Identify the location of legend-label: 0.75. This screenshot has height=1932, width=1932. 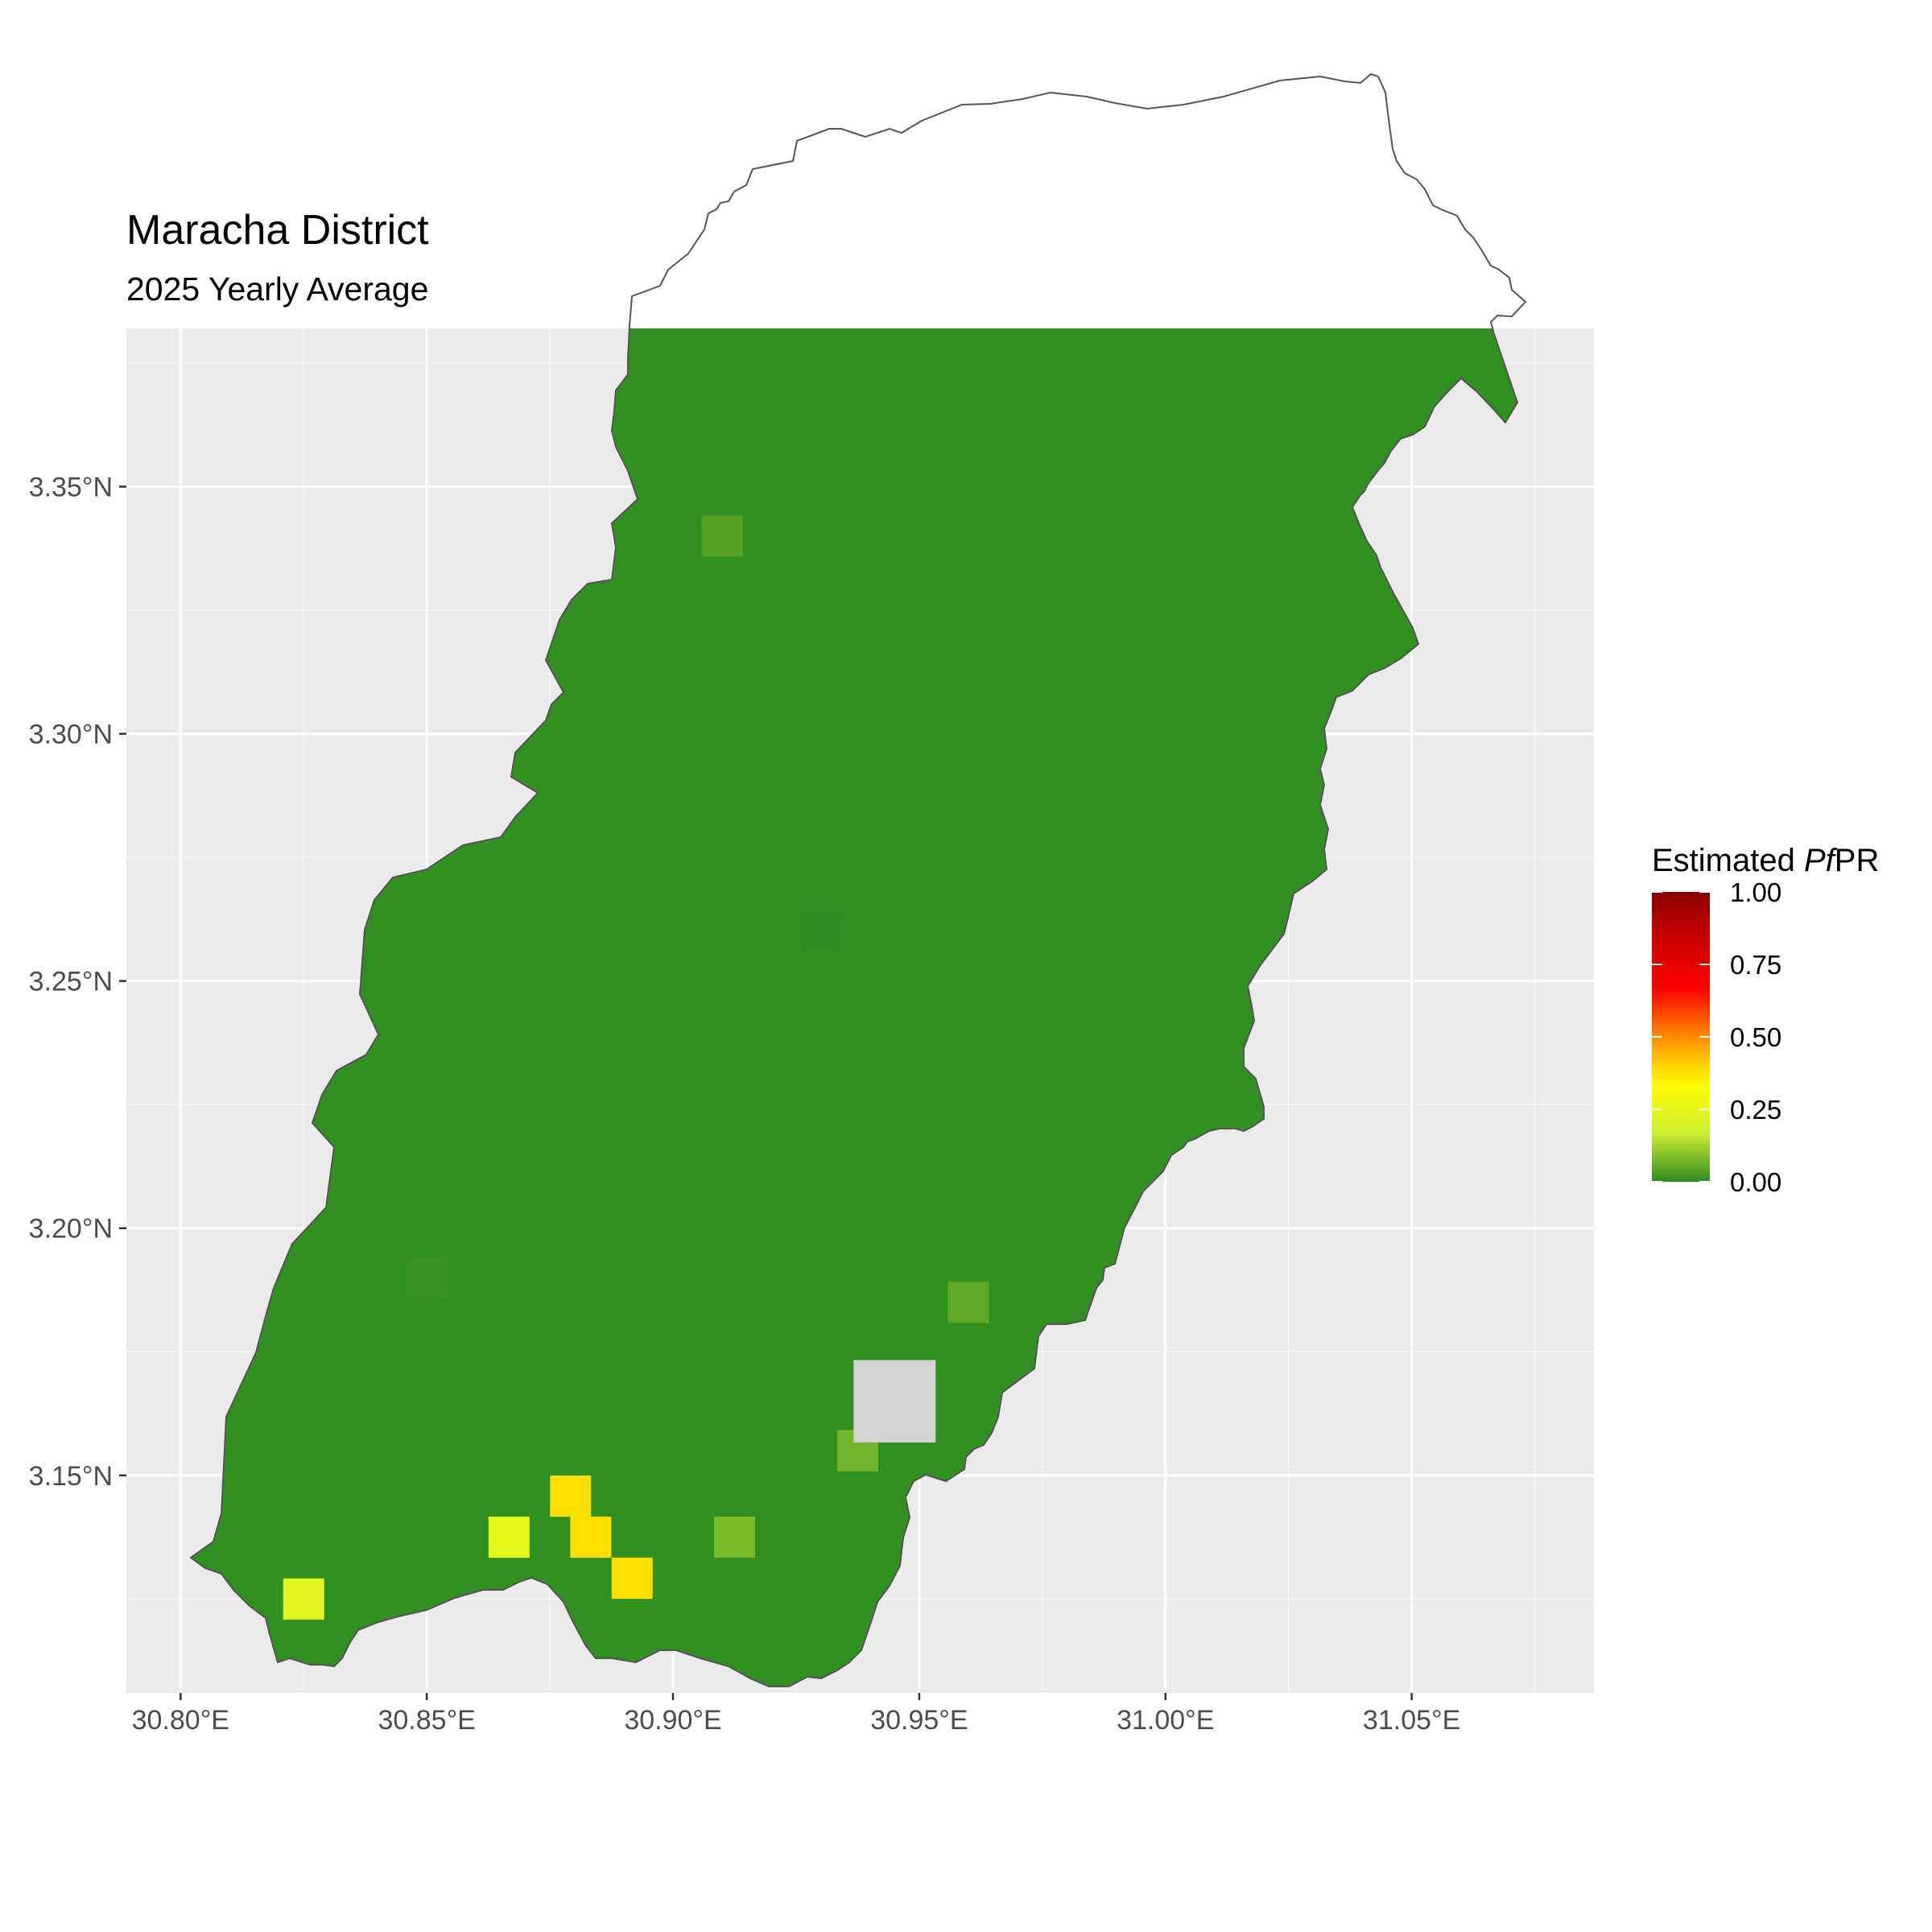
(1755, 965).